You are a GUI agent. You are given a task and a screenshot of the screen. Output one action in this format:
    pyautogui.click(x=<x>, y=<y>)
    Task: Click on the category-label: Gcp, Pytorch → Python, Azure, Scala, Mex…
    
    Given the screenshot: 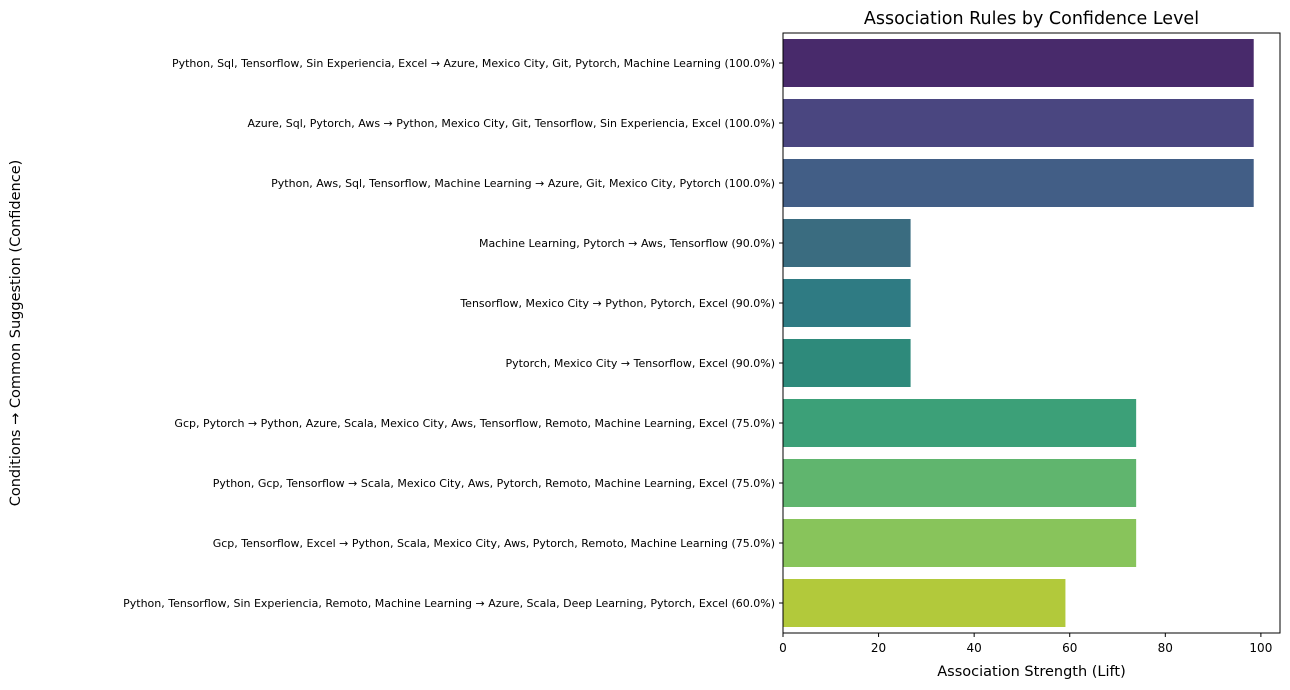 What is the action you would take?
    pyautogui.click(x=474, y=423)
    